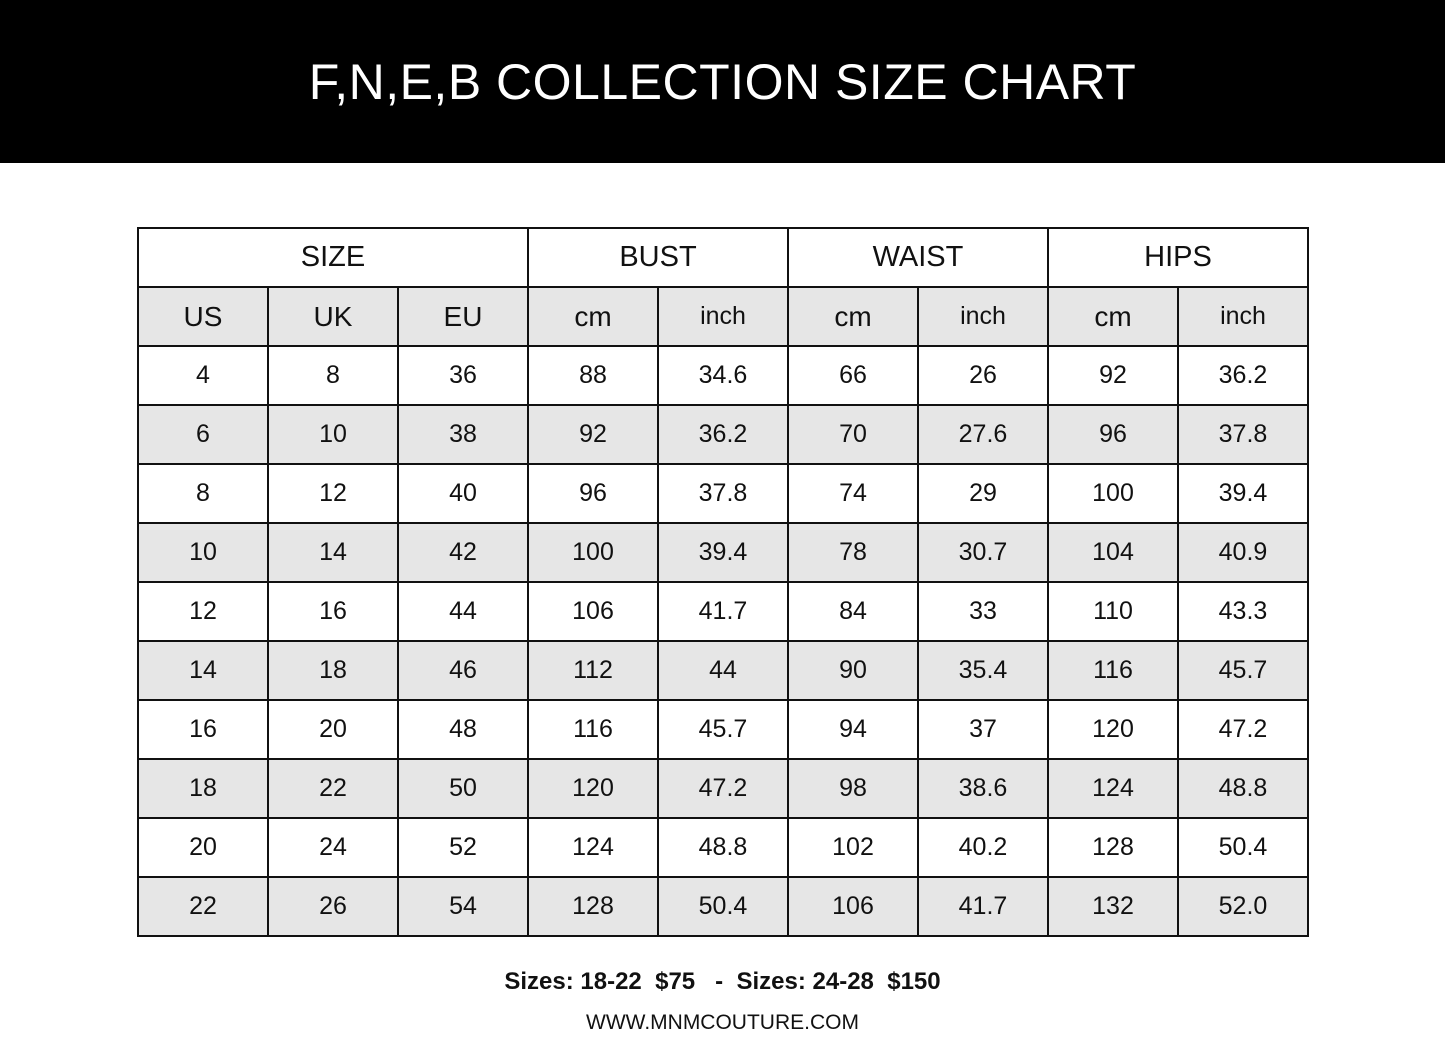 The height and width of the screenshot is (1039, 1445). I want to click on table-row: 4 8 36 88 34.6 66 26 92 36.2, so click(723, 375).